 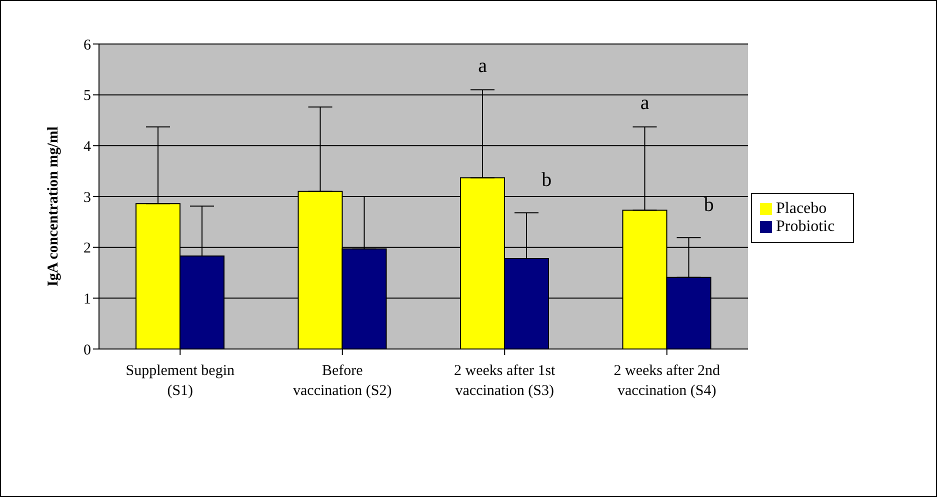 What do you see at coordinates (88, 45) in the screenshot?
I see `y-tick-label: 6` at bounding box center [88, 45].